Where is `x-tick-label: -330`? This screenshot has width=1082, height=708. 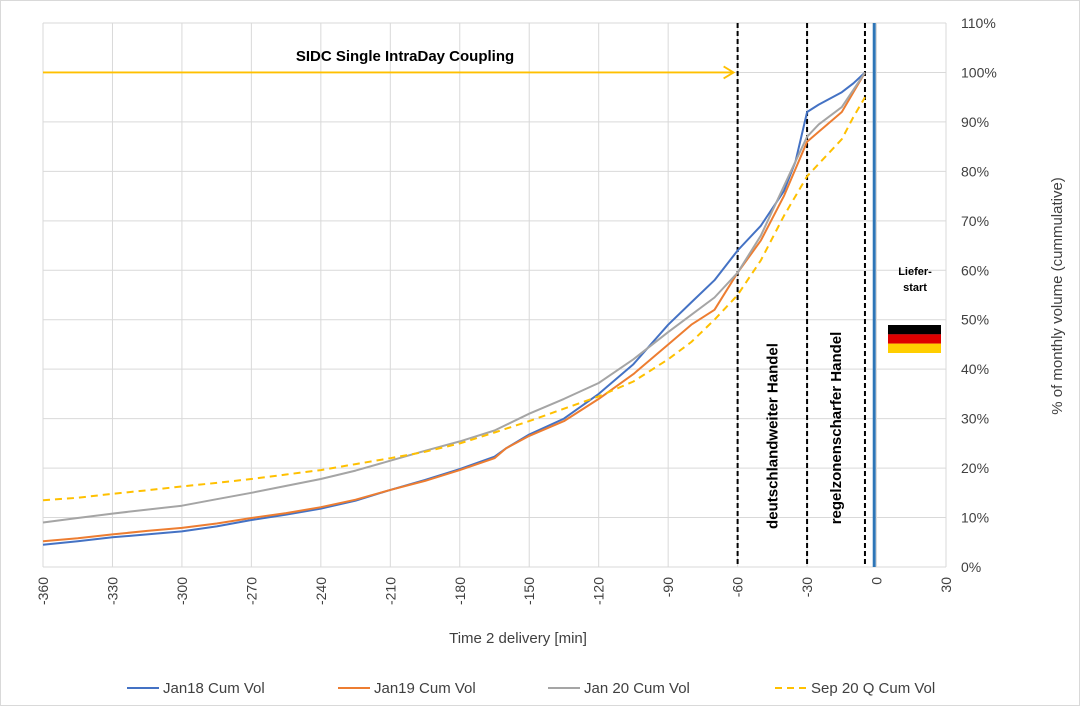
x-tick-label: -330 is located at coordinates (112, 591).